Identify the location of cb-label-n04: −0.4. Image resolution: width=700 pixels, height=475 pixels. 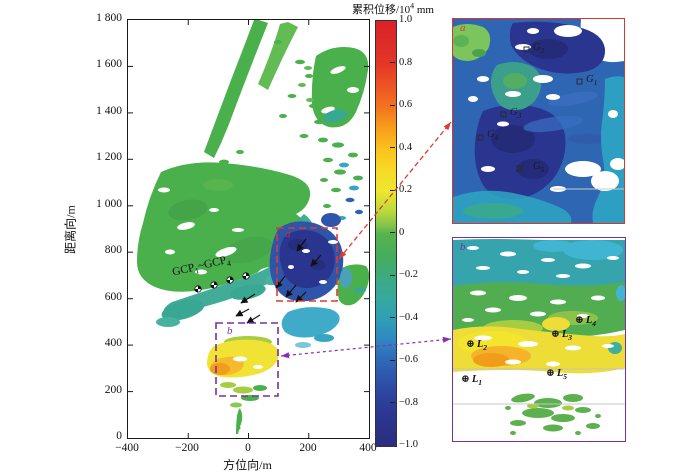
(409, 317).